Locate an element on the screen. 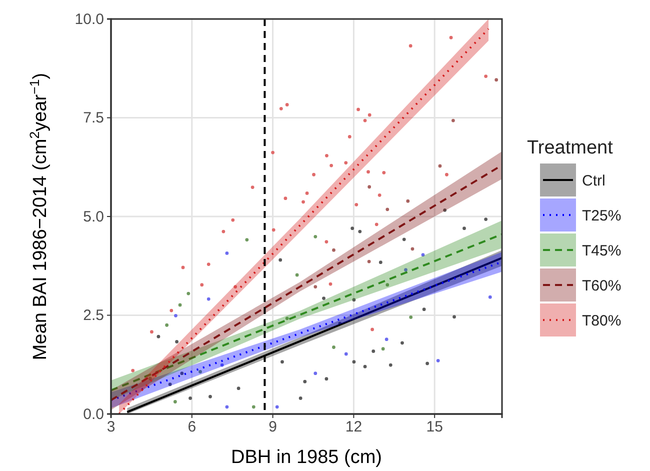 This screenshot has height=471, width=650. legend-title: Treatment is located at coordinates (570, 148).